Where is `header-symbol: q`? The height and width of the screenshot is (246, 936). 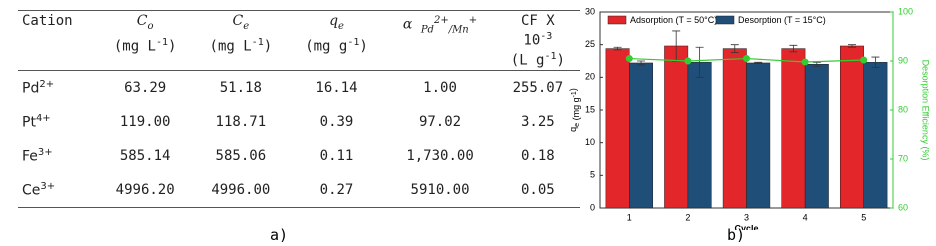 header-symbol: q is located at coordinates (334, 21).